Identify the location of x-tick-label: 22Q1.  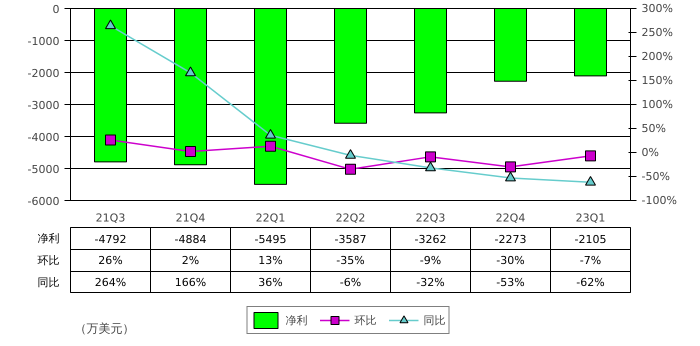
(271, 218).